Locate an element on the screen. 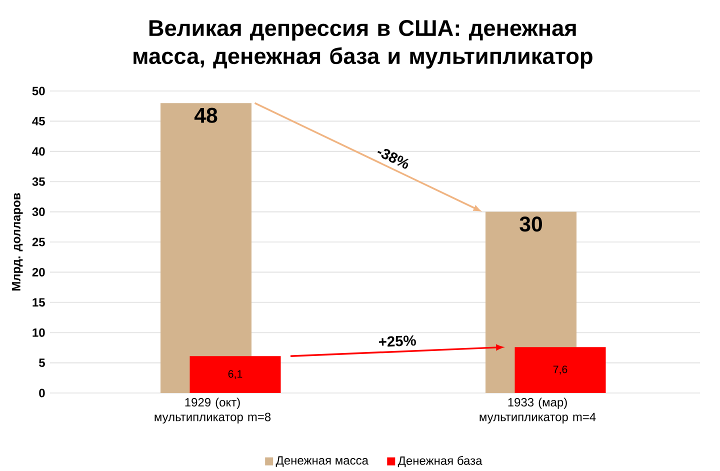 The height and width of the screenshot is (471, 720). data-label: 6,1 is located at coordinates (235, 374).